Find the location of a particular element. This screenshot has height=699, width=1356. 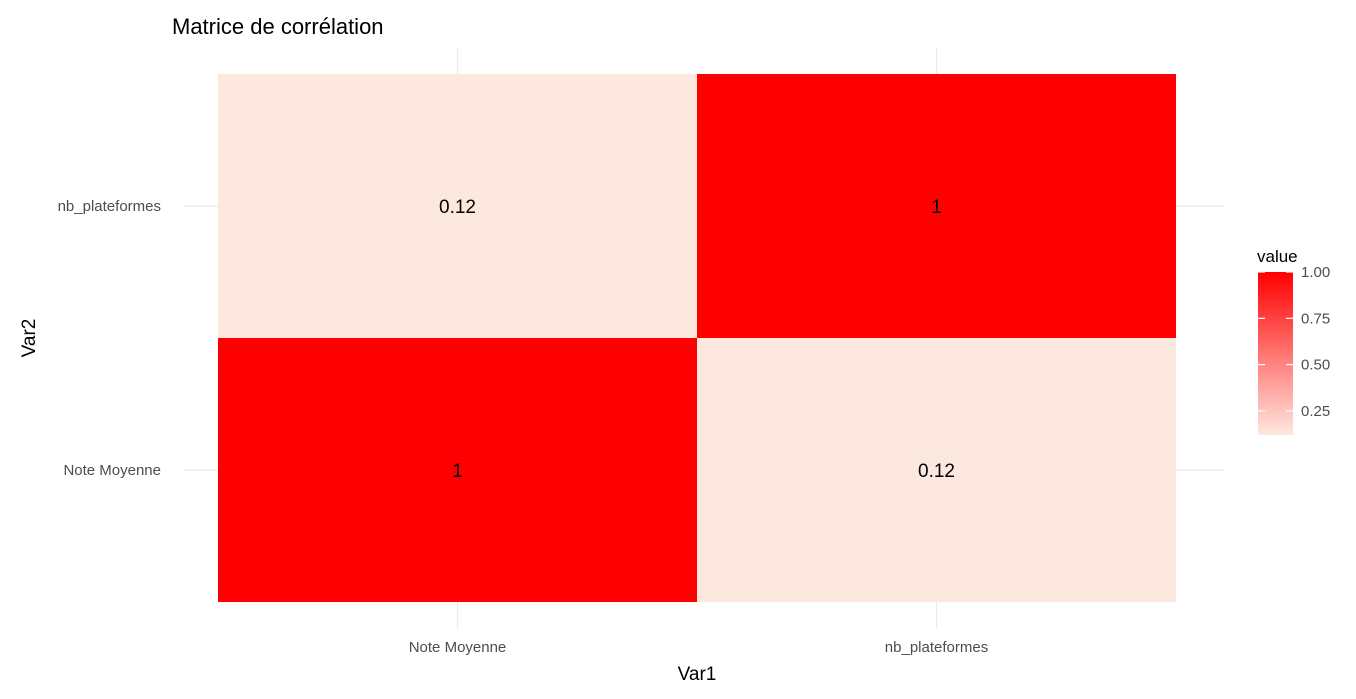

legend-tick-label: 0.25 is located at coordinates (1315, 411).